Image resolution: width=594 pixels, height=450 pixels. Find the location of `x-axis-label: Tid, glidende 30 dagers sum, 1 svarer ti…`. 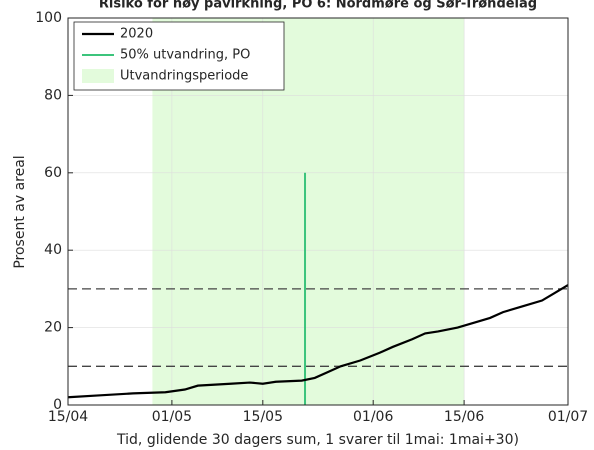

x-axis-label: Tid, glidende 30 dagers sum, 1 svarer ti… is located at coordinates (317, 440).